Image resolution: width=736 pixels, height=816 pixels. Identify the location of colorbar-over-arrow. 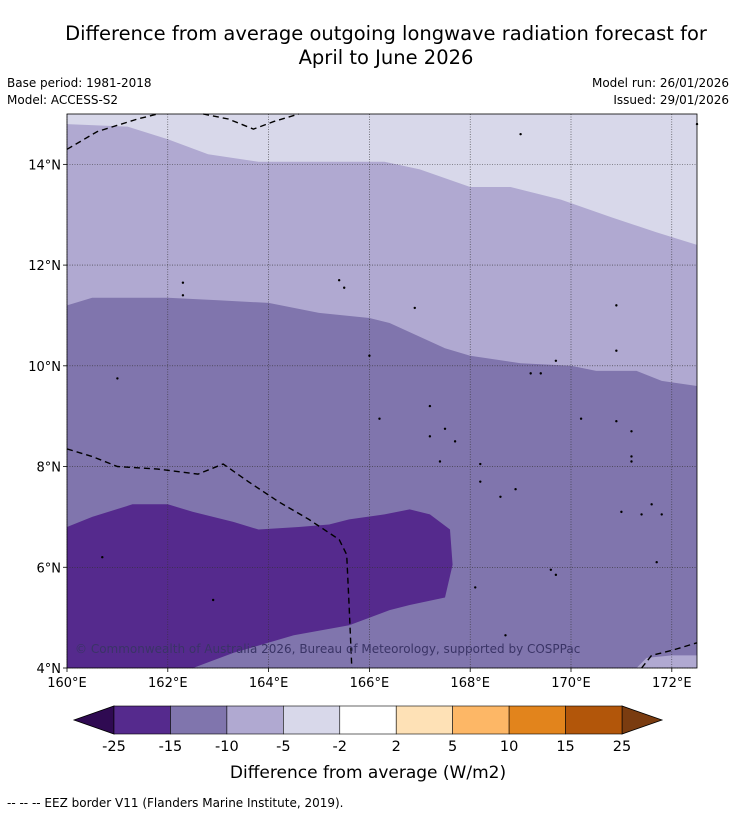
(642, 720).